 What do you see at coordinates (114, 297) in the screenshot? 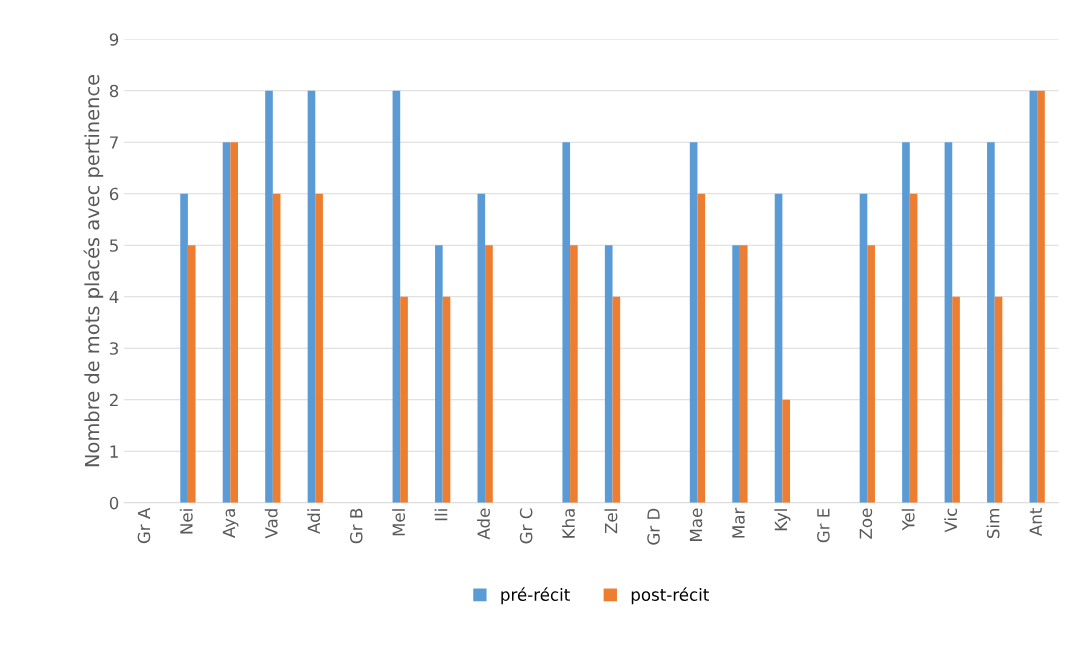
I see `y-tick-label: 4` at bounding box center [114, 297].